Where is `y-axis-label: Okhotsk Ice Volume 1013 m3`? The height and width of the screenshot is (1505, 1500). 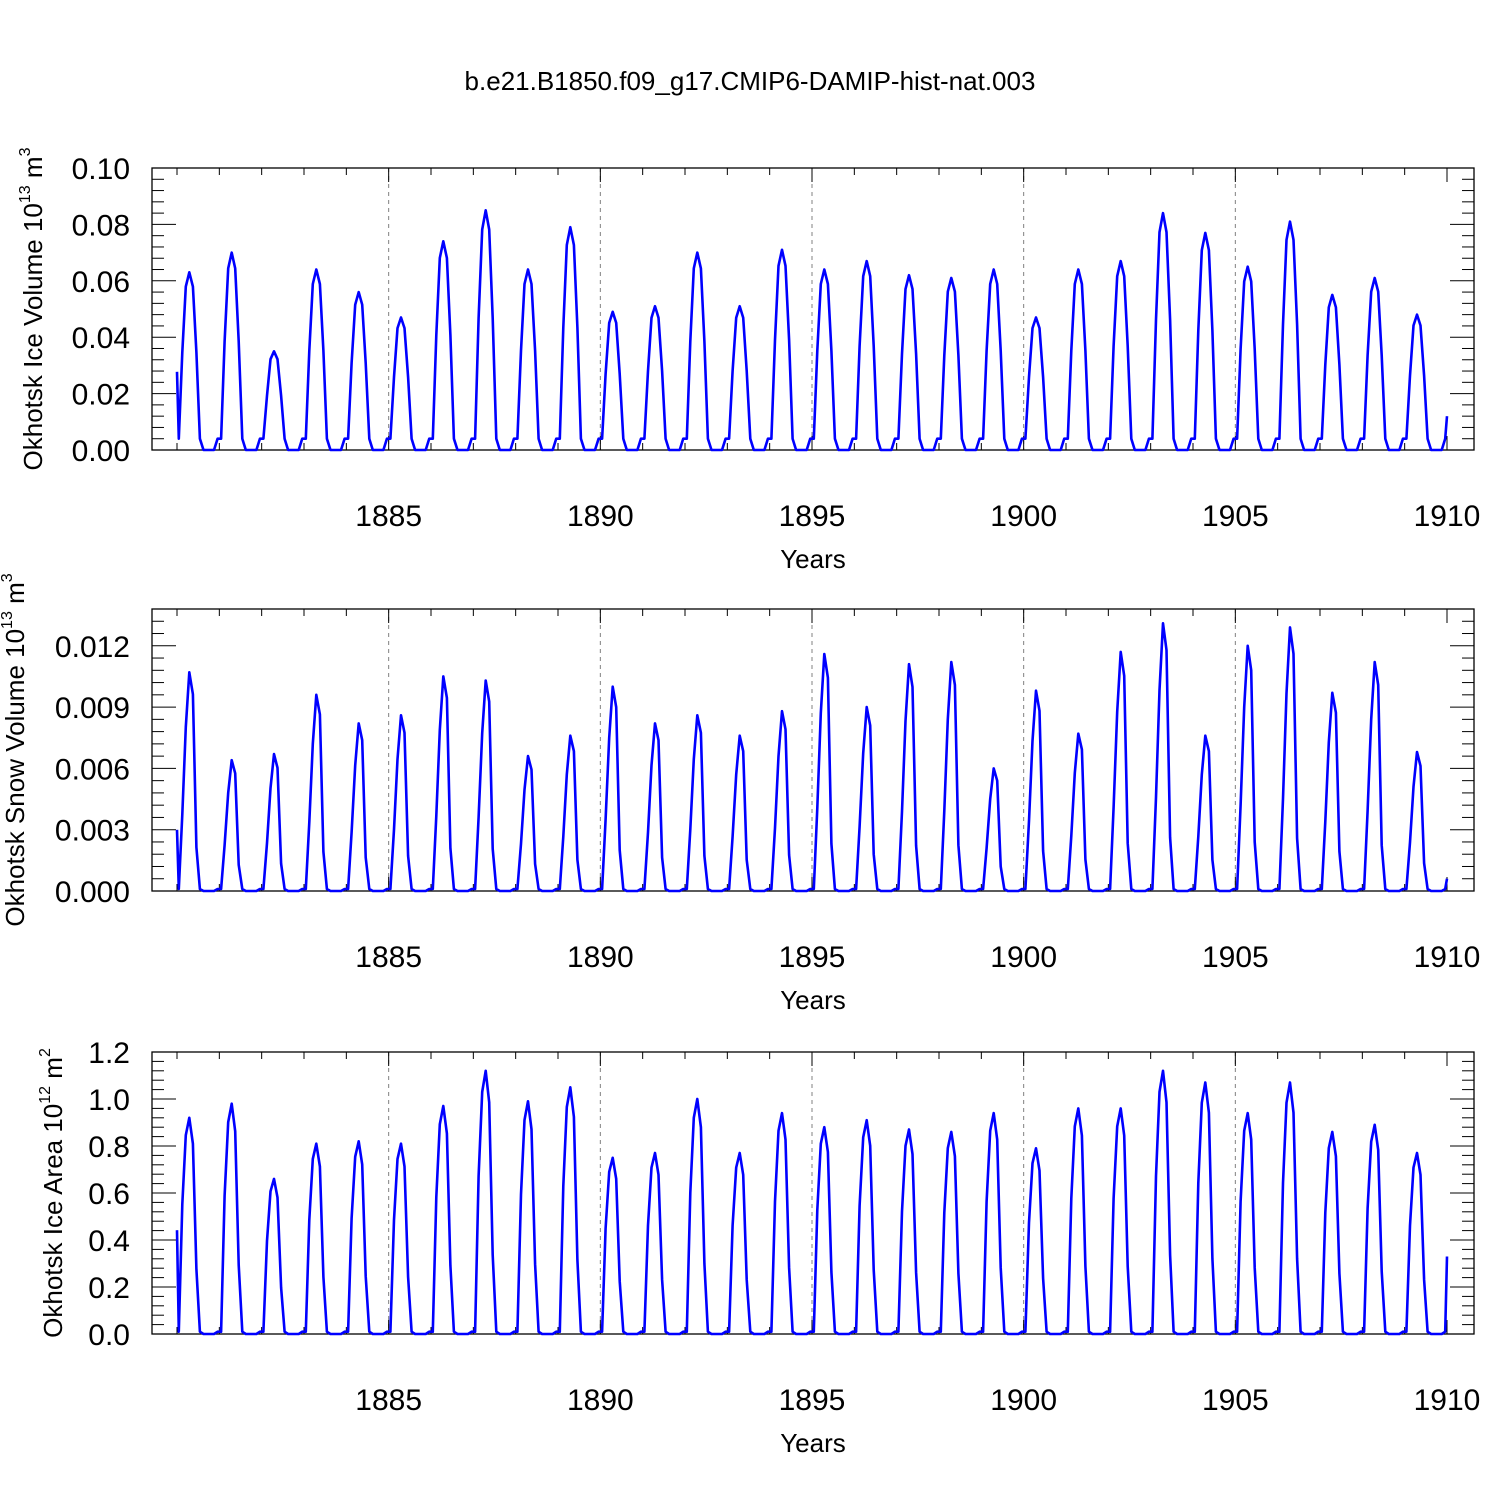 y-axis-label: Okhotsk Ice Volume 1013 m3 is located at coordinates (32, 308).